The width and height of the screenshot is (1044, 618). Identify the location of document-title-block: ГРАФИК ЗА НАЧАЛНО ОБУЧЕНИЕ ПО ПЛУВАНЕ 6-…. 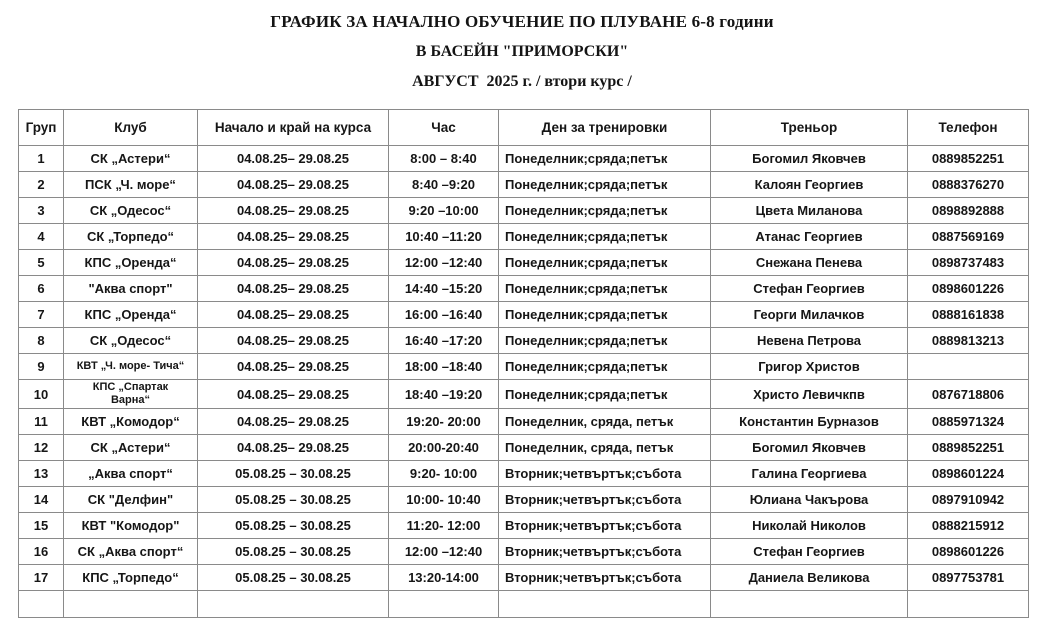
(522, 45).